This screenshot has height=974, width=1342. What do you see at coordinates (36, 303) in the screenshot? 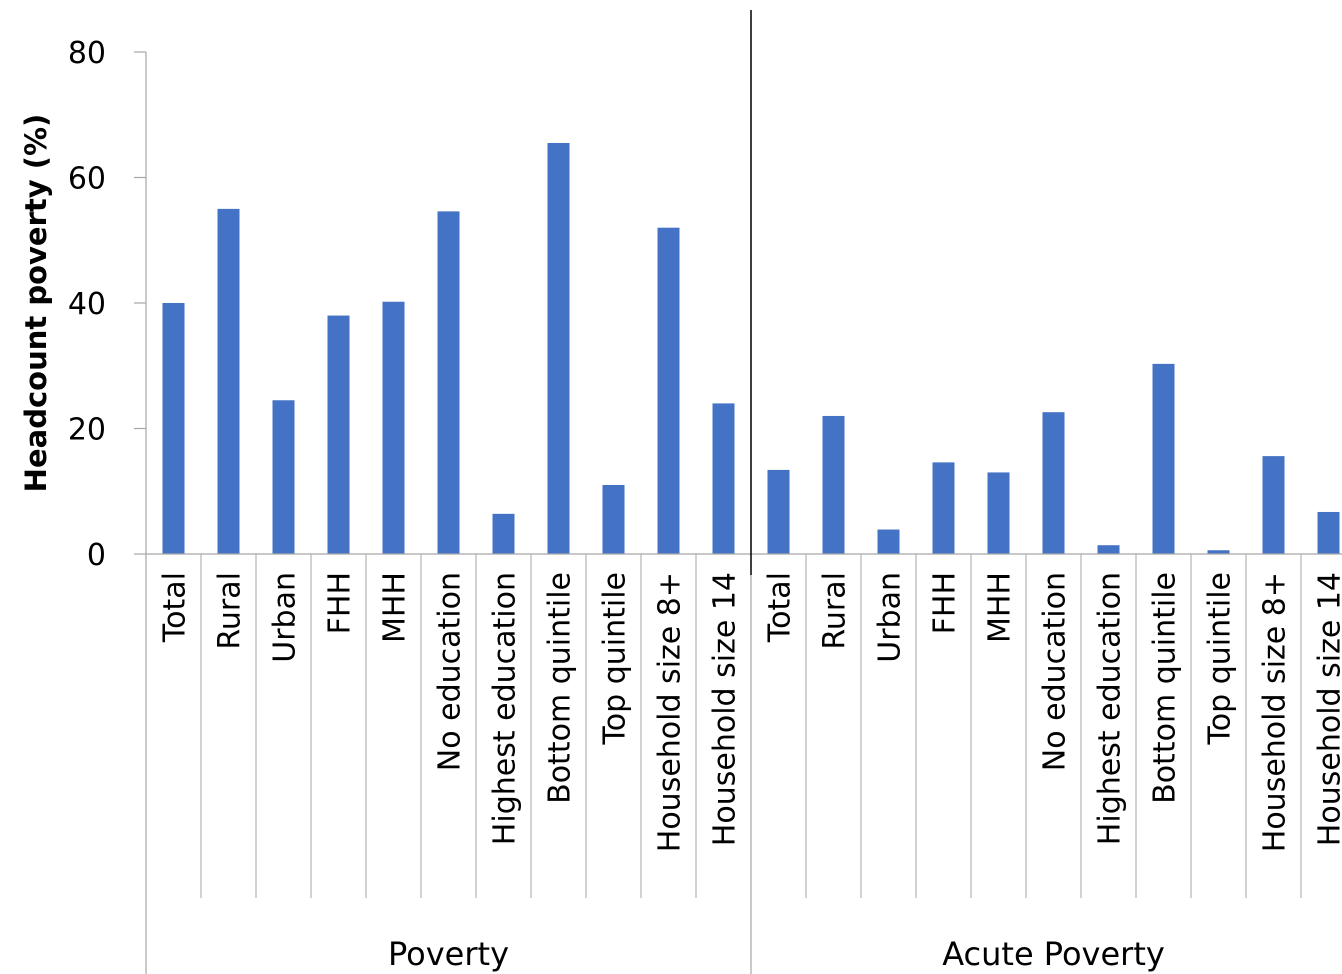
I see `y-axis-title: Headcount poverty (%)` at bounding box center [36, 303].